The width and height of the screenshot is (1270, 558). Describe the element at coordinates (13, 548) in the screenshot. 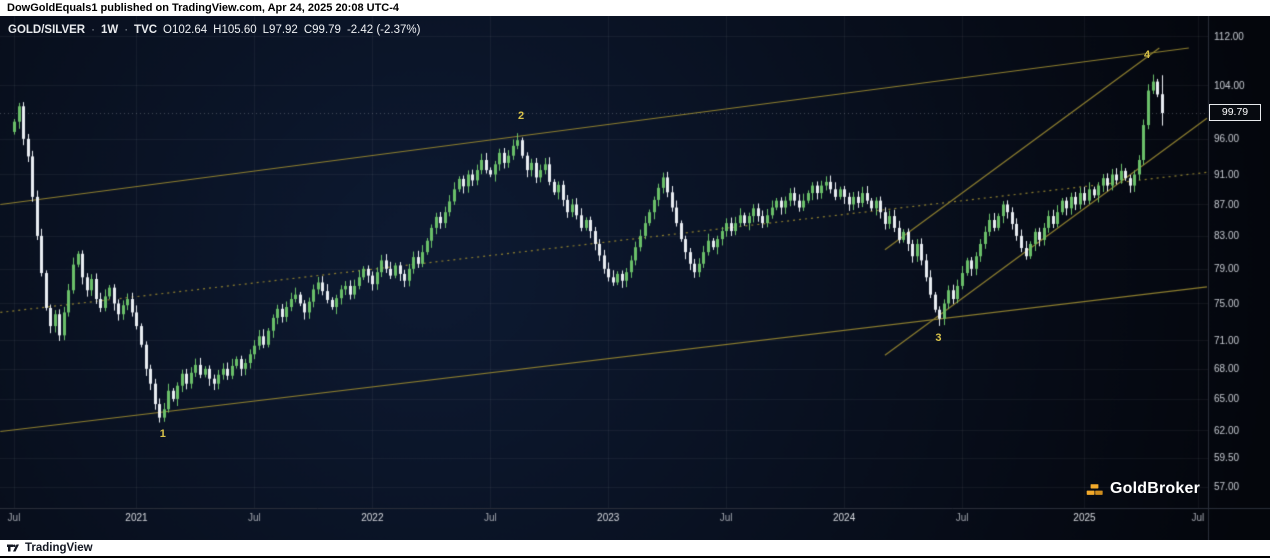

I see `tradingview-logo-icon` at that location.